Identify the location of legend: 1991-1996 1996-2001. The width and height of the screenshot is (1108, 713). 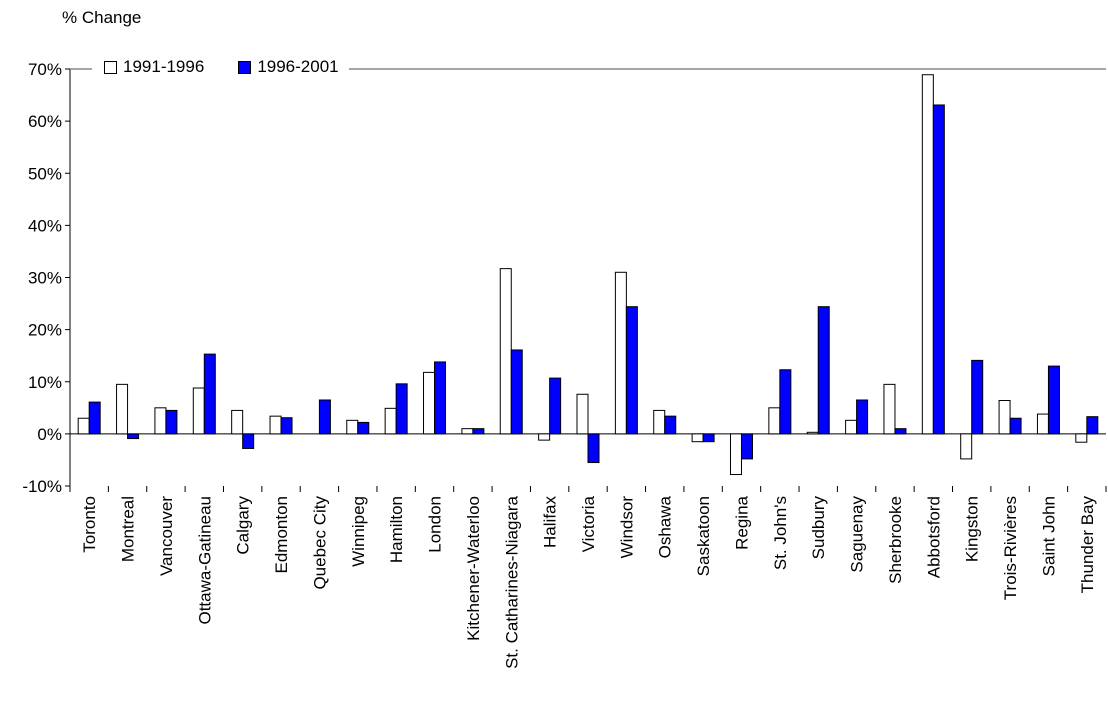
(220, 67).